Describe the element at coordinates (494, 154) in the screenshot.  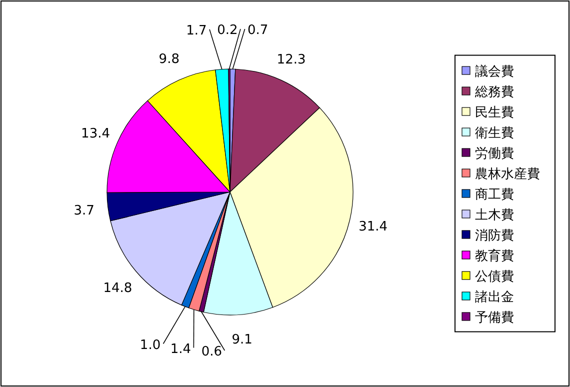
I see `legend-label: 労働費` at that location.